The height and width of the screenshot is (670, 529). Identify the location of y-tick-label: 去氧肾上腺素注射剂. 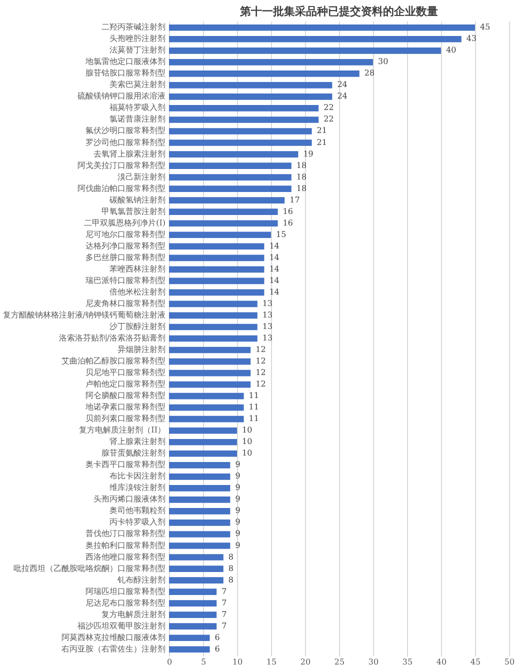
(130, 153).